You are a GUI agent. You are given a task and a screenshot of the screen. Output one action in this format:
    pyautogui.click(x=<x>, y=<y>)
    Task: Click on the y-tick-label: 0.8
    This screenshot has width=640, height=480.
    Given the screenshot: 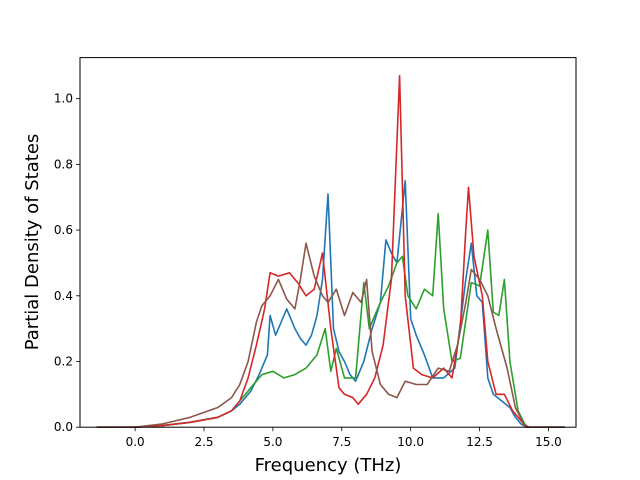 What is the action you would take?
    pyautogui.click(x=63, y=164)
    